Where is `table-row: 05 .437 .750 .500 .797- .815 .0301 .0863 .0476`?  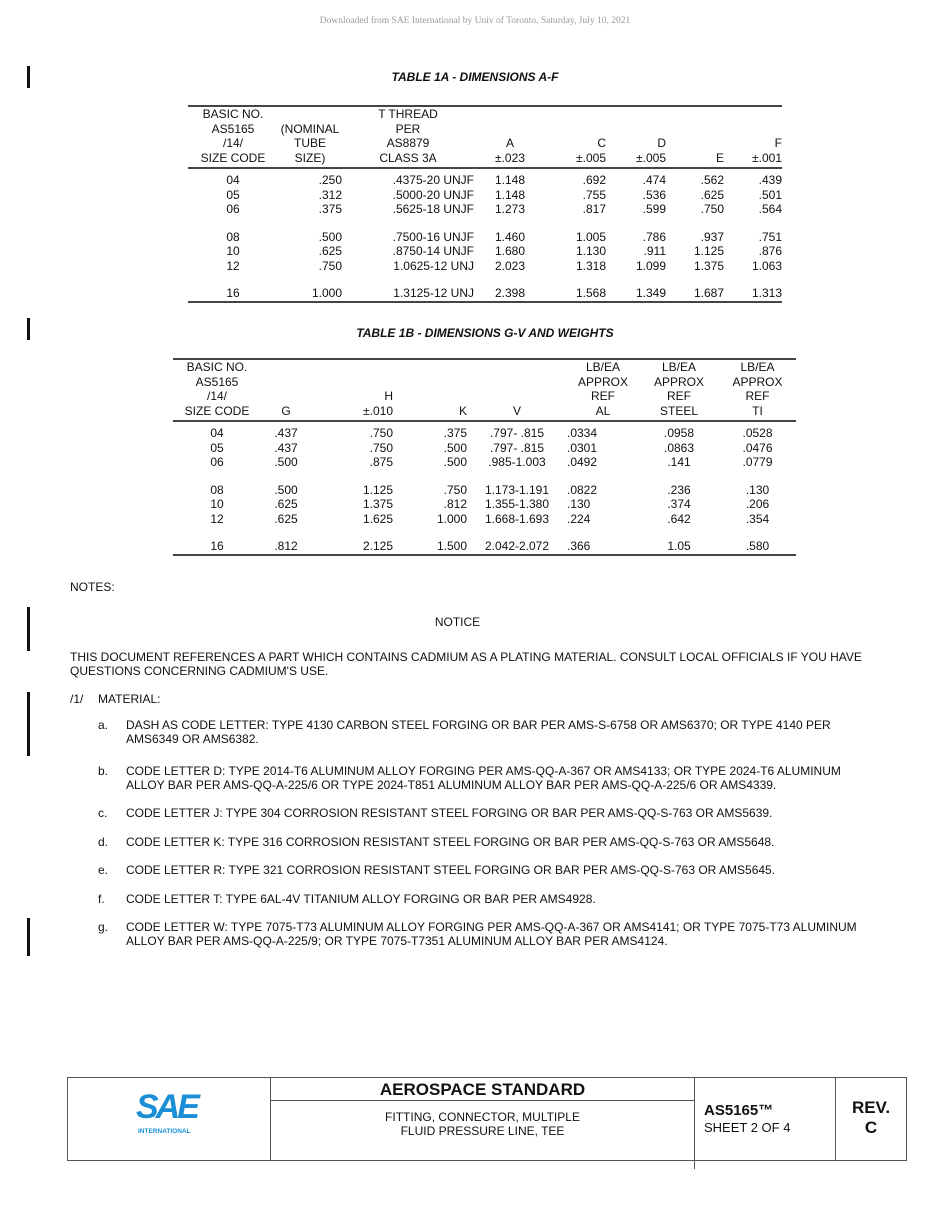 table-row: 05 .437 .750 .500 .797- .815 .0301 .0863 .0476 is located at coordinates (484, 448).